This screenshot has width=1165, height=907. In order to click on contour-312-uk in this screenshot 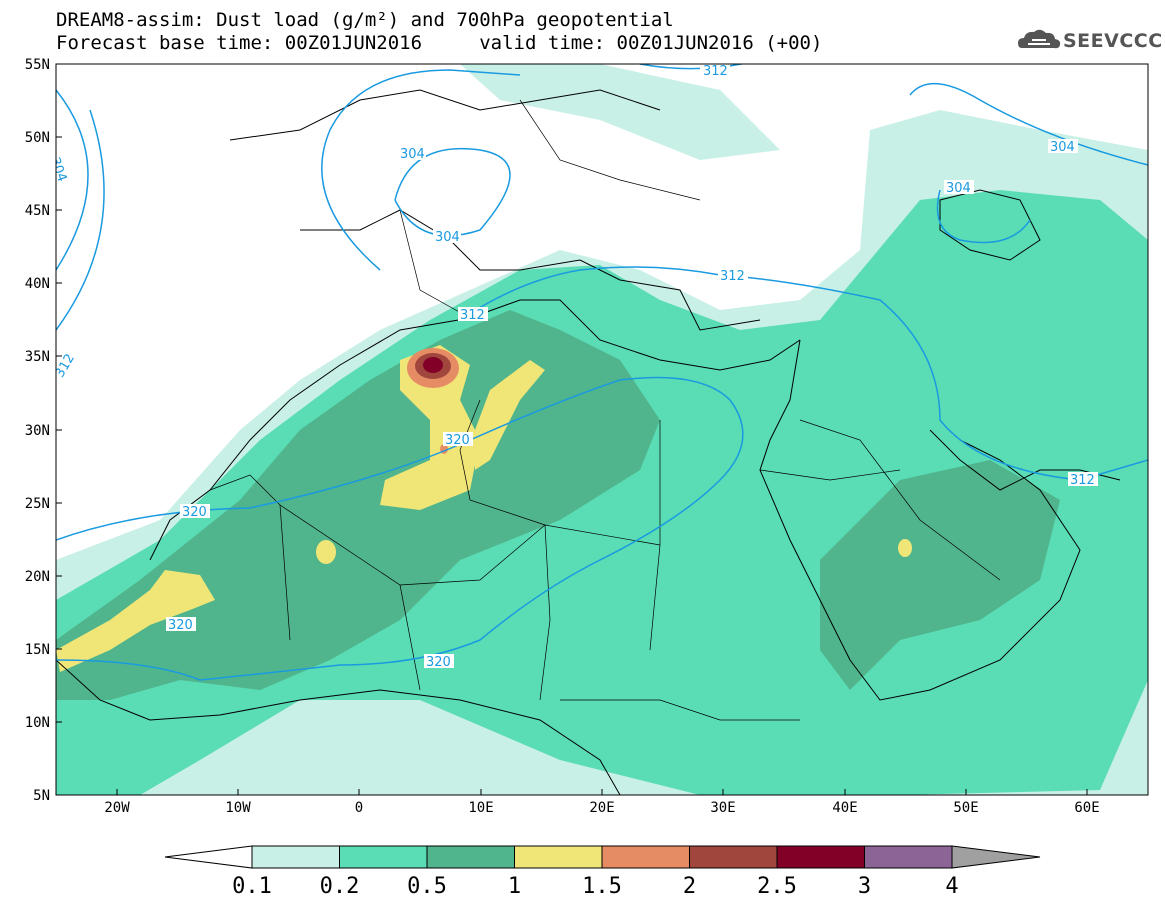, I will do `click(80, 220)`.